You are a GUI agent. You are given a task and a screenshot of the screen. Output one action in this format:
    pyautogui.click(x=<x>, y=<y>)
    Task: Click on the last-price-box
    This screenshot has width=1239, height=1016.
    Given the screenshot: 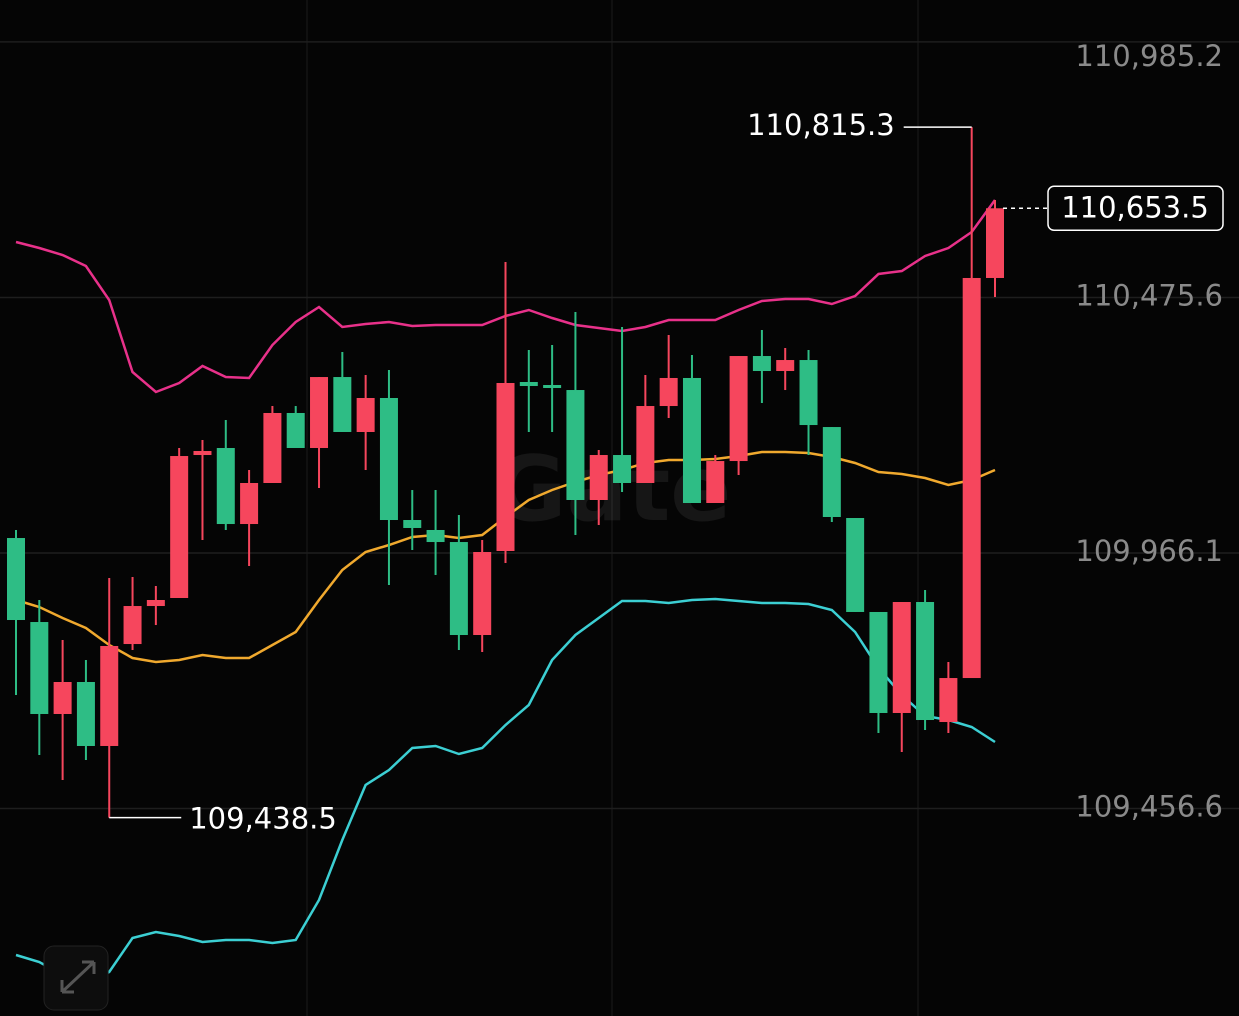 What is the action you would take?
    pyautogui.click(x=1135, y=208)
    